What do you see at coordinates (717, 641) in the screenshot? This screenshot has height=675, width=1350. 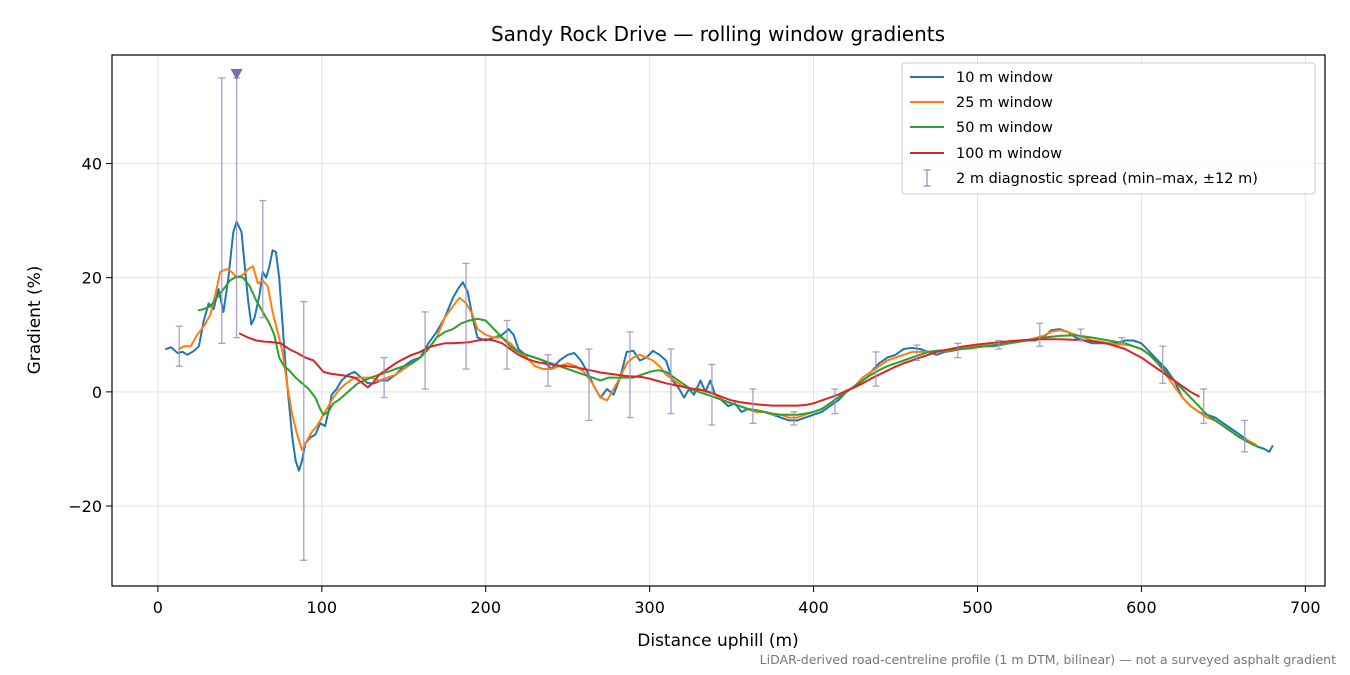 I see `x-axis-label: Distance uphill (m)` at bounding box center [717, 641].